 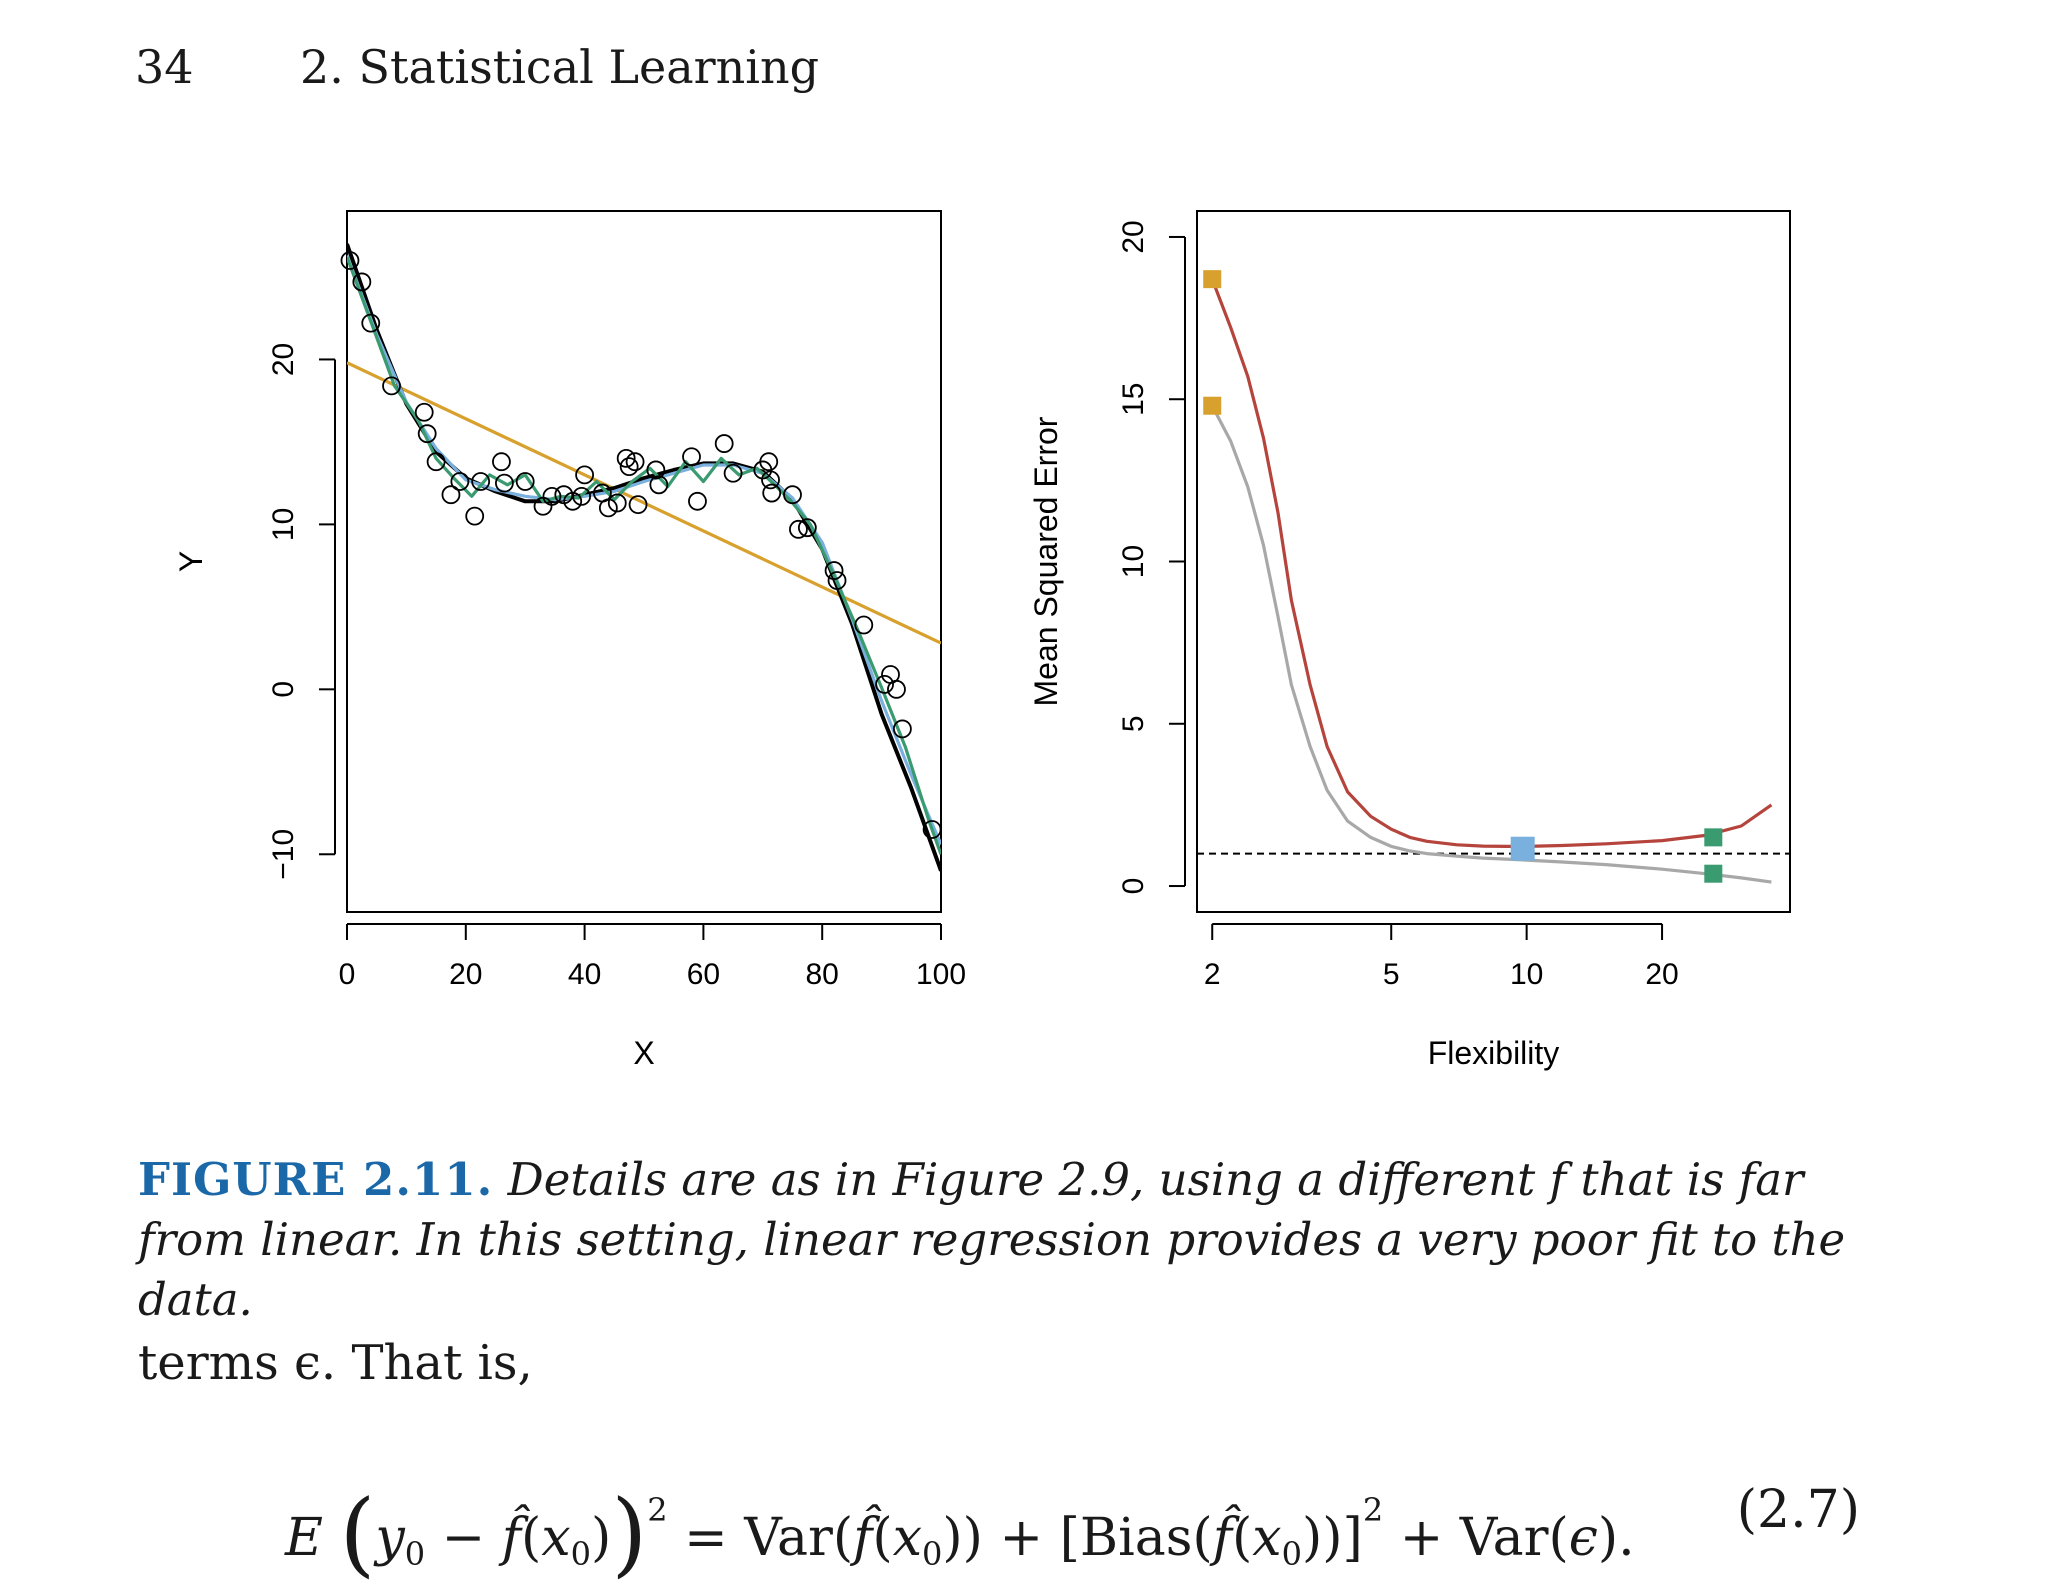 What do you see at coordinates (191, 561) in the screenshot?
I see `y-axis-label: Y` at bounding box center [191, 561].